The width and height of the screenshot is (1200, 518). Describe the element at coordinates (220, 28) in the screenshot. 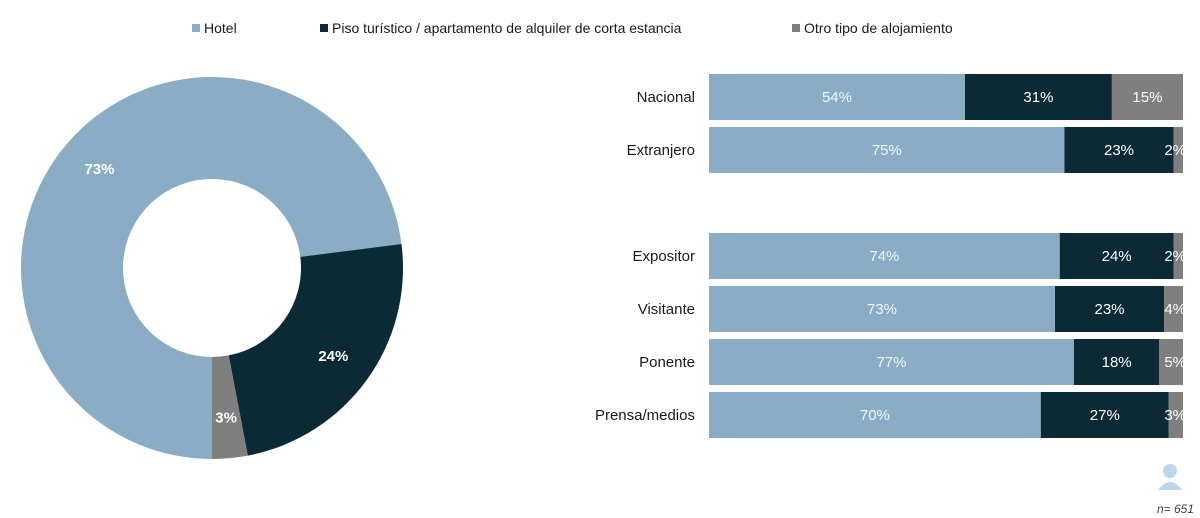

I see `legend-label-hotel: Hotel` at that location.